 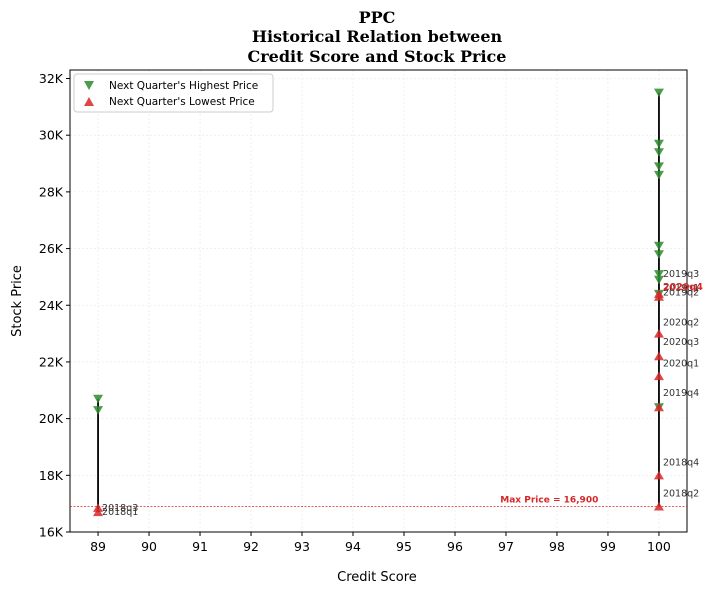 I want to click on x-tick-label: 98, so click(x=557, y=546).